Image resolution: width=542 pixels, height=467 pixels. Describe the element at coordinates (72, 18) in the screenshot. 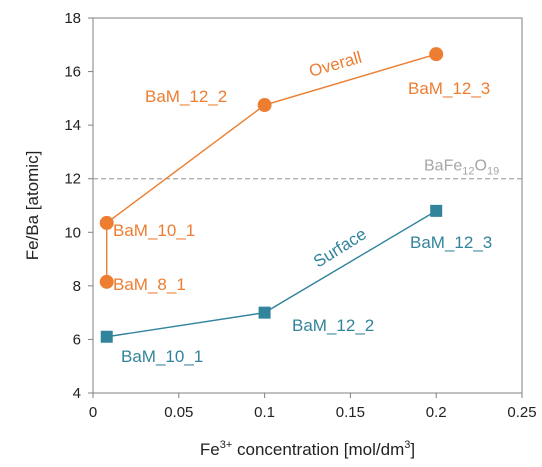

I see `y-tick-label: 18` at that location.